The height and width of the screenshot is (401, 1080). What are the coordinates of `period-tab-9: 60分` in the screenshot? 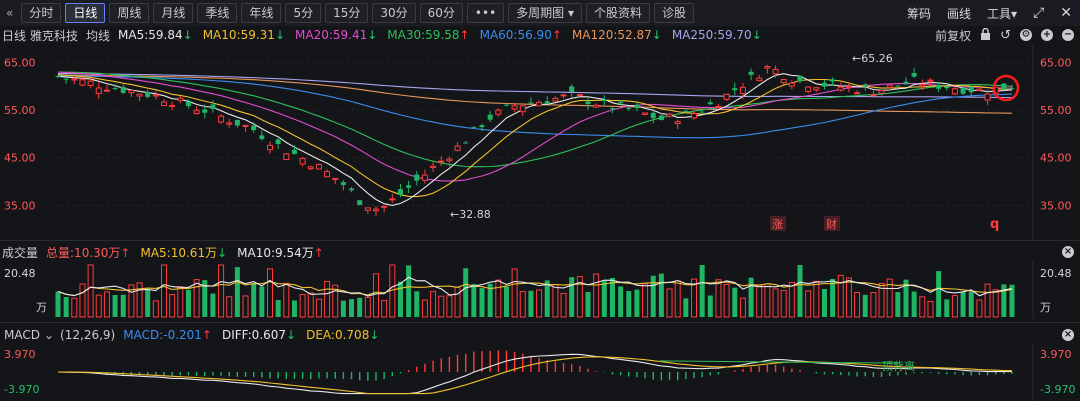 It's located at (441, 13).